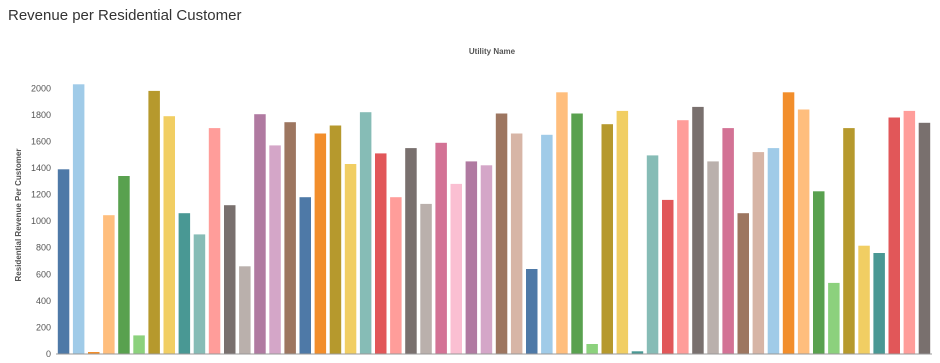 The height and width of the screenshot is (363, 940). I want to click on y-axis: 0 200 400 600 800 1000 1200 1400 1600 1800 2000, so click(41, 221).